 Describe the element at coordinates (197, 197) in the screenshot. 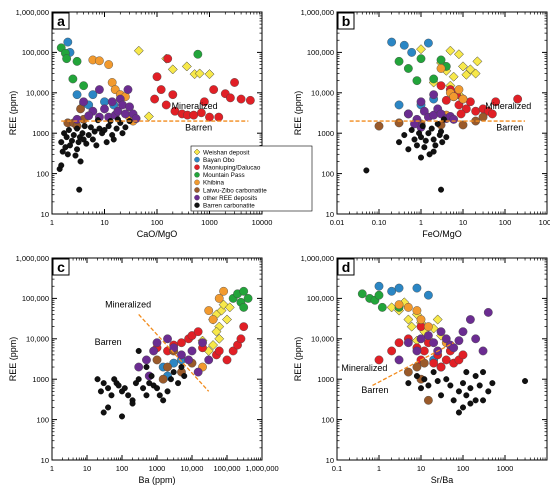

I see `legend-marker-other` at that location.